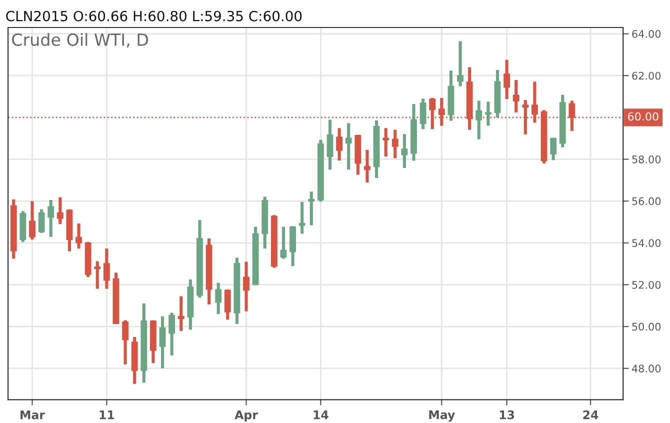 The height and width of the screenshot is (423, 670). What do you see at coordinates (507, 415) in the screenshot?
I see `x-tick-label: 13` at bounding box center [507, 415].